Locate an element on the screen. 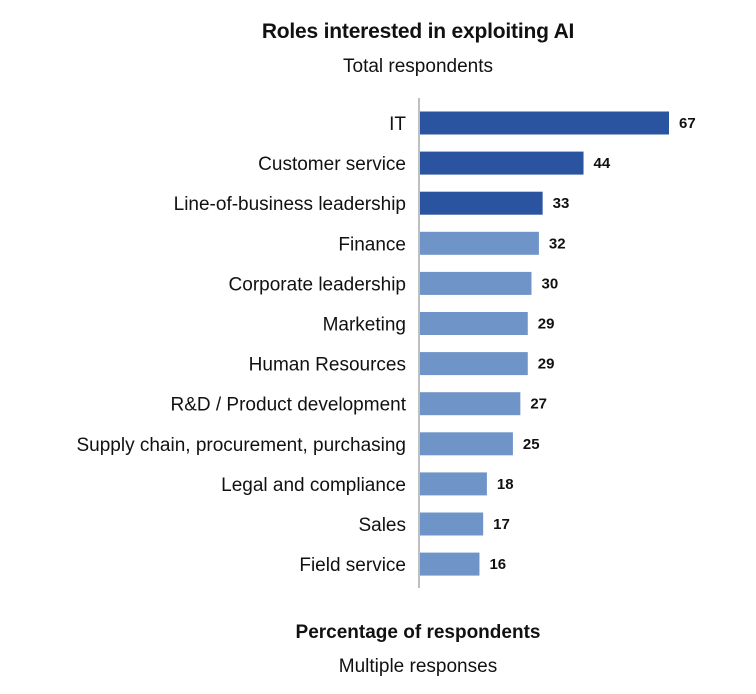  category-label: Corporate leadership is located at coordinates (317, 284).